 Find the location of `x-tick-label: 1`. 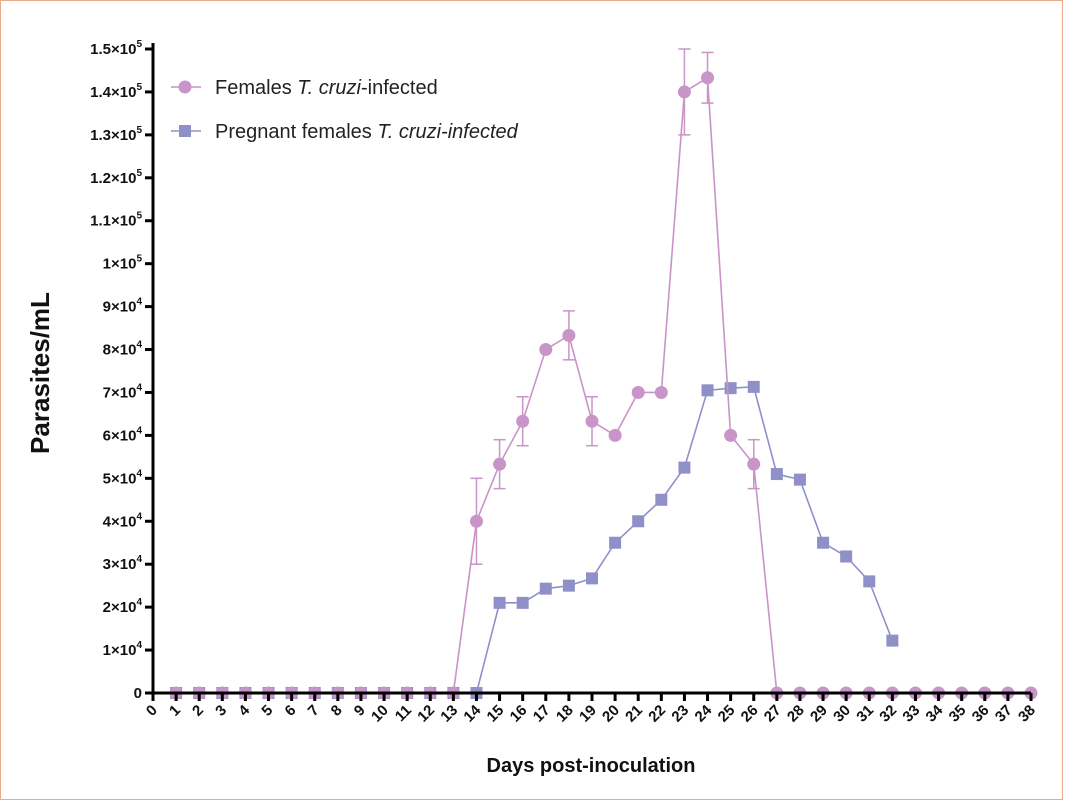

x-tick-label: 1 is located at coordinates (175, 711).